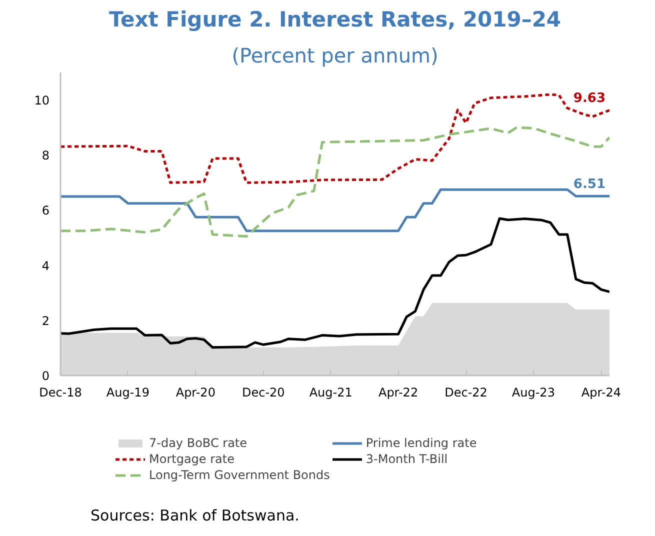  I want to click on y-tick-label: 8, so click(46, 155).